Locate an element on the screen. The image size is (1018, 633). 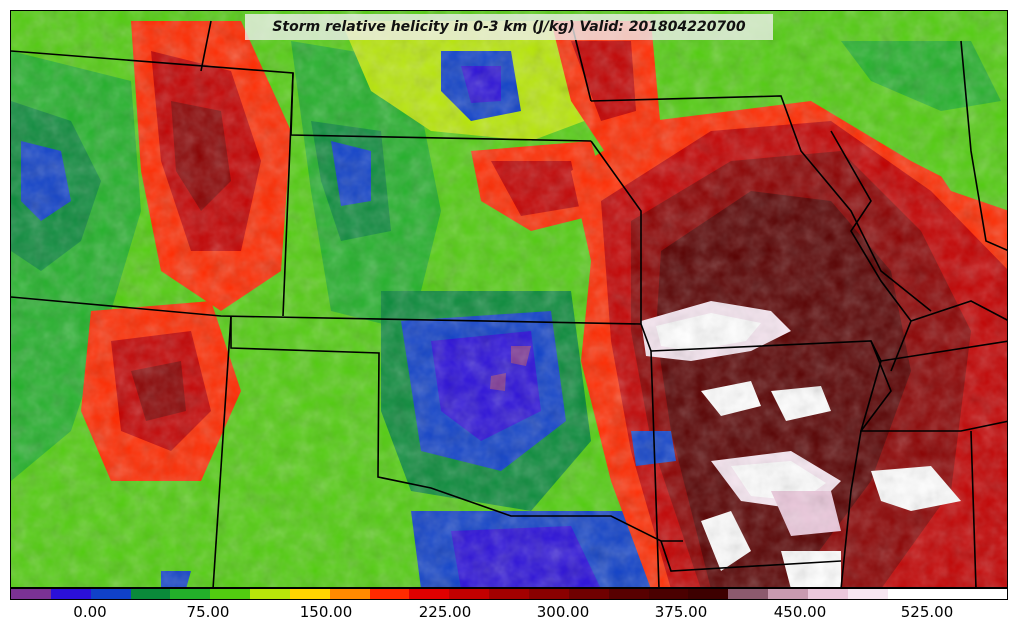
colorbar-tick-label: 225.00 is located at coordinates (445, 612).